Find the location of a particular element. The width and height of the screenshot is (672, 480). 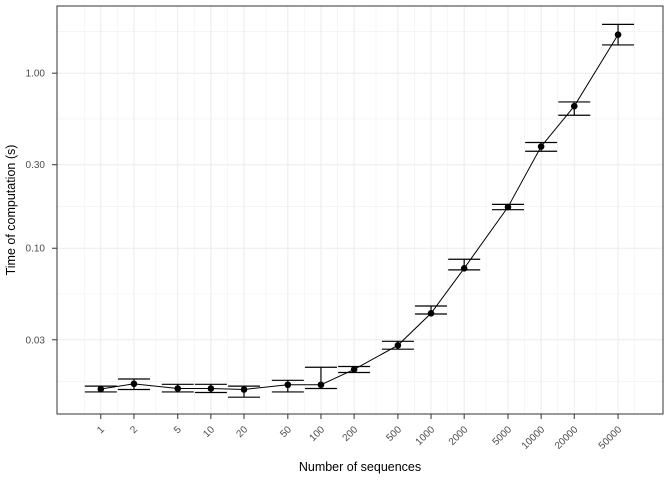

x-tick-label: 50 is located at coordinates (286, 432).